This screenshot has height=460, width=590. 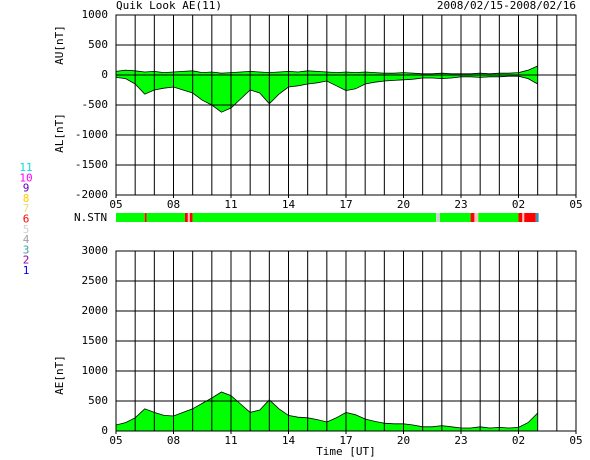 I want to click on station-legend-entry: 2, so click(x=26, y=260).